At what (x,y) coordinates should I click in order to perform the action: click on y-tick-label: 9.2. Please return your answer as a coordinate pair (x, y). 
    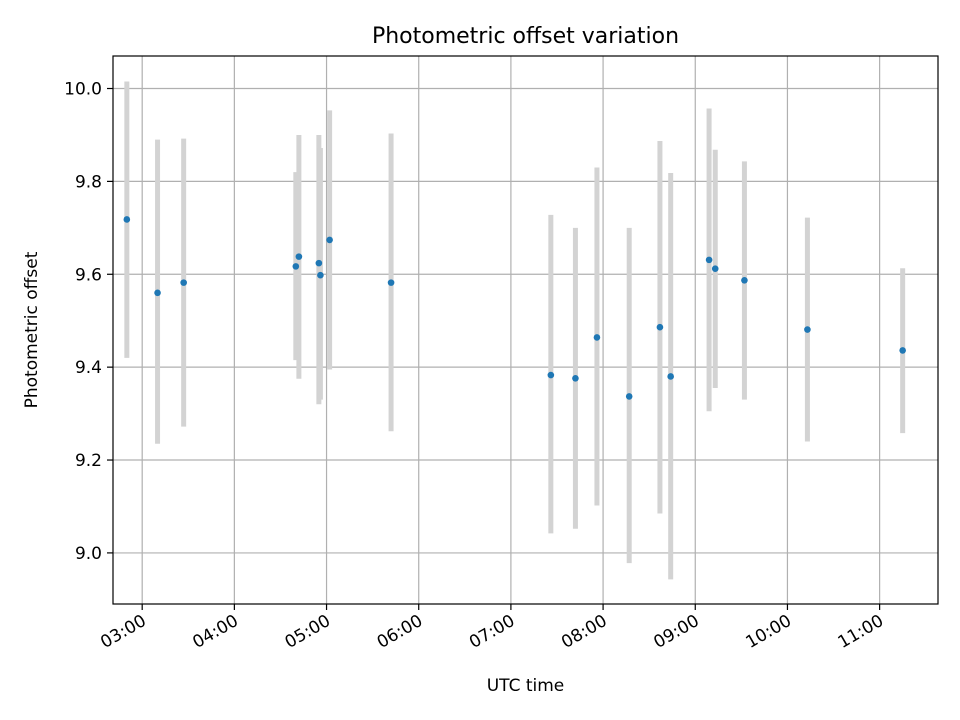
    Looking at the image, I should click on (88, 461).